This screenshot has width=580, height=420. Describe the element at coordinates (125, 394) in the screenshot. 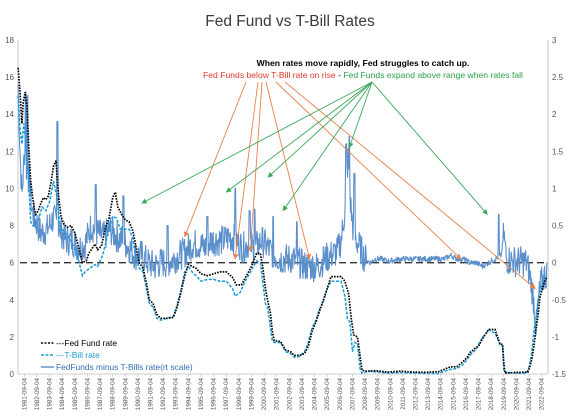

I see `x-tick-label: 1989-09-04` at that location.